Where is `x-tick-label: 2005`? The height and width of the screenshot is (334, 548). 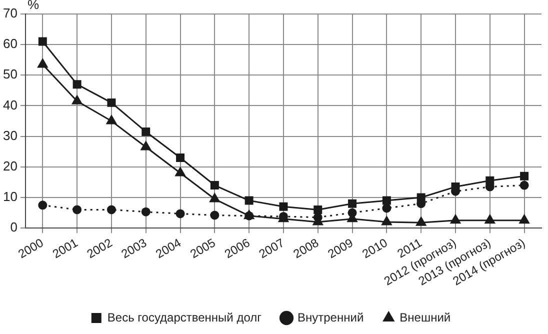
x-tick-label: 2005 is located at coordinates (203, 248).